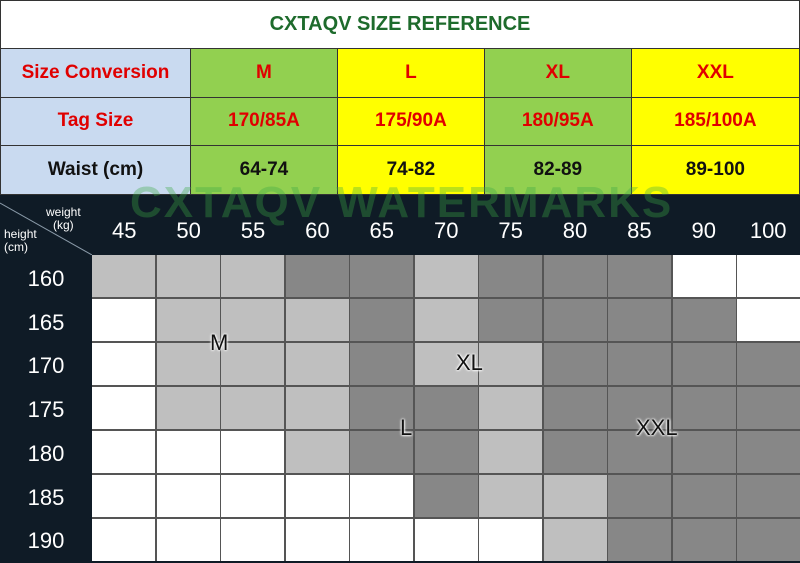 This screenshot has width=800, height=563. What do you see at coordinates (317, 230) in the screenshot?
I see `weight-tick-60: 60` at bounding box center [317, 230].